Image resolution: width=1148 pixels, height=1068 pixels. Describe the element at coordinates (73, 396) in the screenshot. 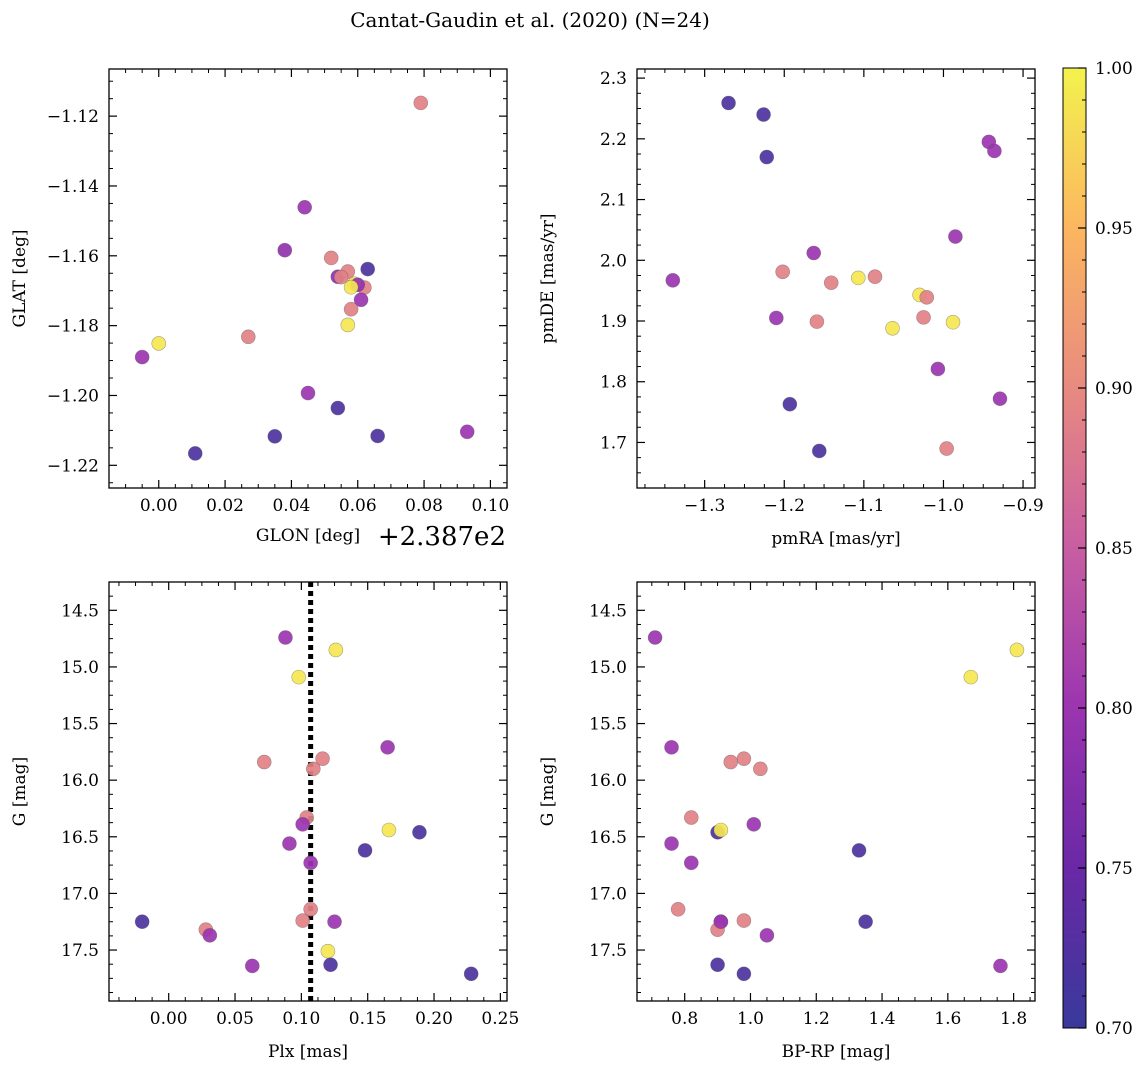

I see `y-tick-label: −1.20` at that location.